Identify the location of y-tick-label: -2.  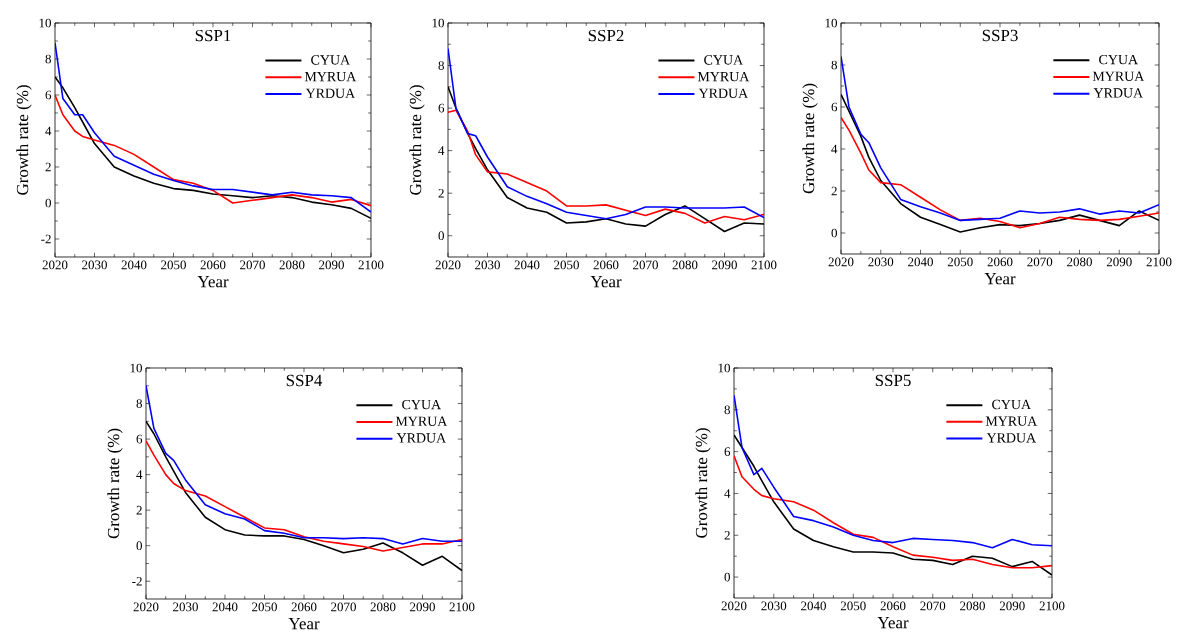
(46, 239).